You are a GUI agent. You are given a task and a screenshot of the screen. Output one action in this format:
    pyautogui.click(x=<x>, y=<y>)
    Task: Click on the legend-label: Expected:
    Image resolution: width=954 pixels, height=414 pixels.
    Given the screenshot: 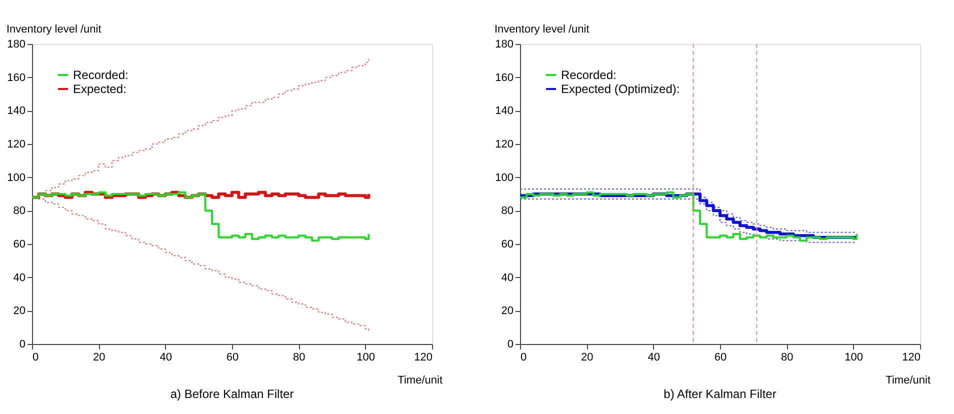 What is the action you would take?
    pyautogui.click(x=99, y=89)
    